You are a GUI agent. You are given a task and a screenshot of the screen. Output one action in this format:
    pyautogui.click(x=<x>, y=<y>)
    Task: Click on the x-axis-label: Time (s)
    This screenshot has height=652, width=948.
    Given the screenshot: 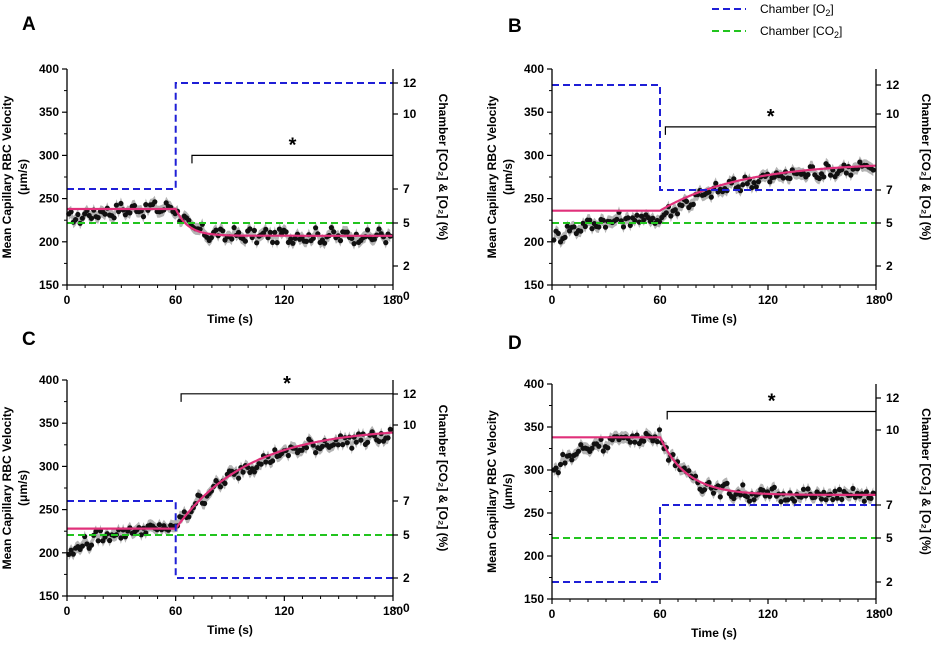 What is the action you would take?
    pyautogui.click(x=230, y=630)
    